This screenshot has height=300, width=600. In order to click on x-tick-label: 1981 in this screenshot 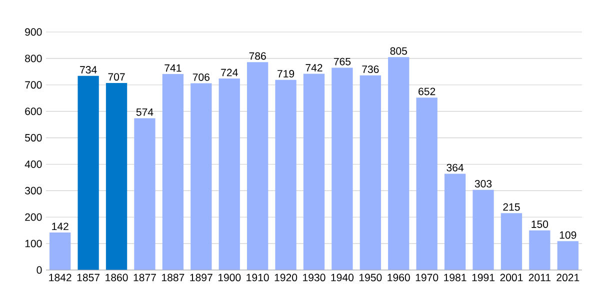, I will do `click(455, 278)`.